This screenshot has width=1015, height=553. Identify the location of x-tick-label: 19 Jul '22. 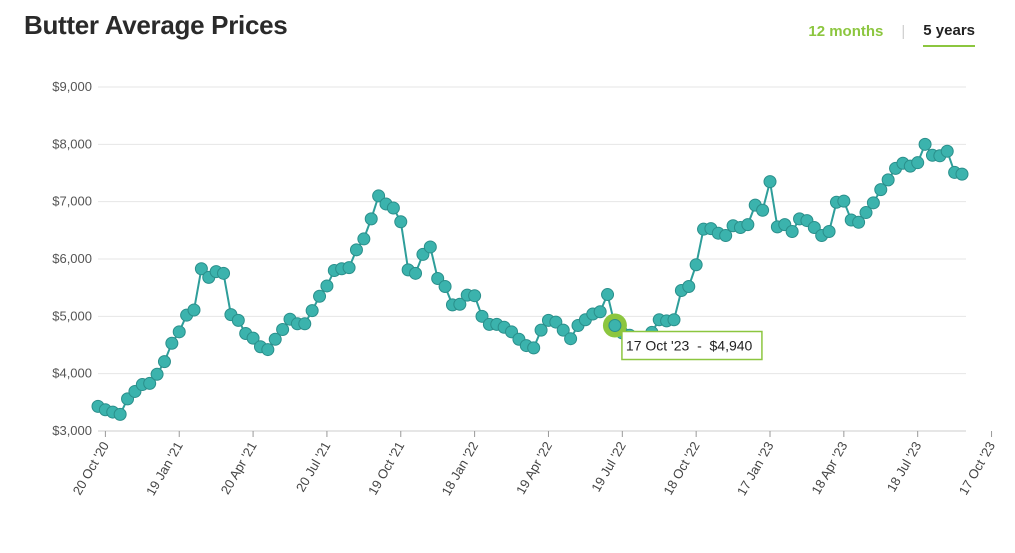
(608, 466).